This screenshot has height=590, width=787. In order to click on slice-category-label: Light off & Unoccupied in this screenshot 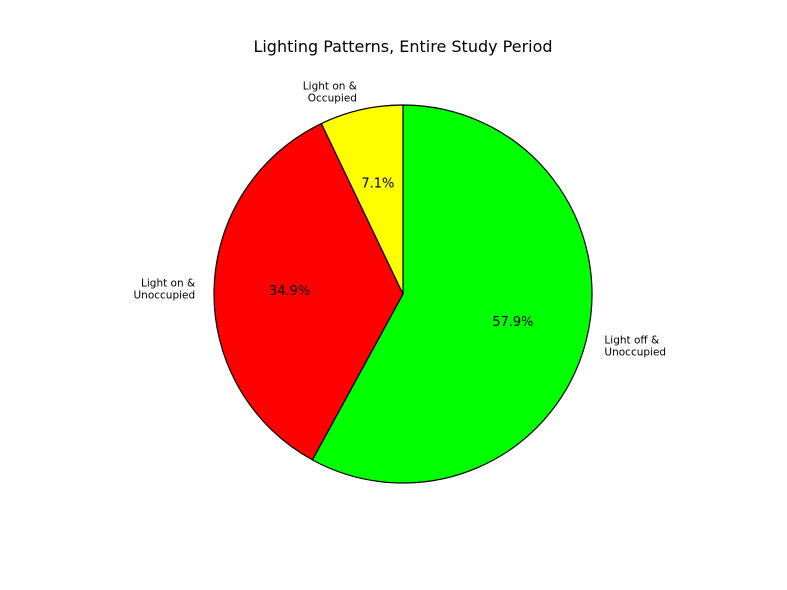, I will do `click(635, 346)`.